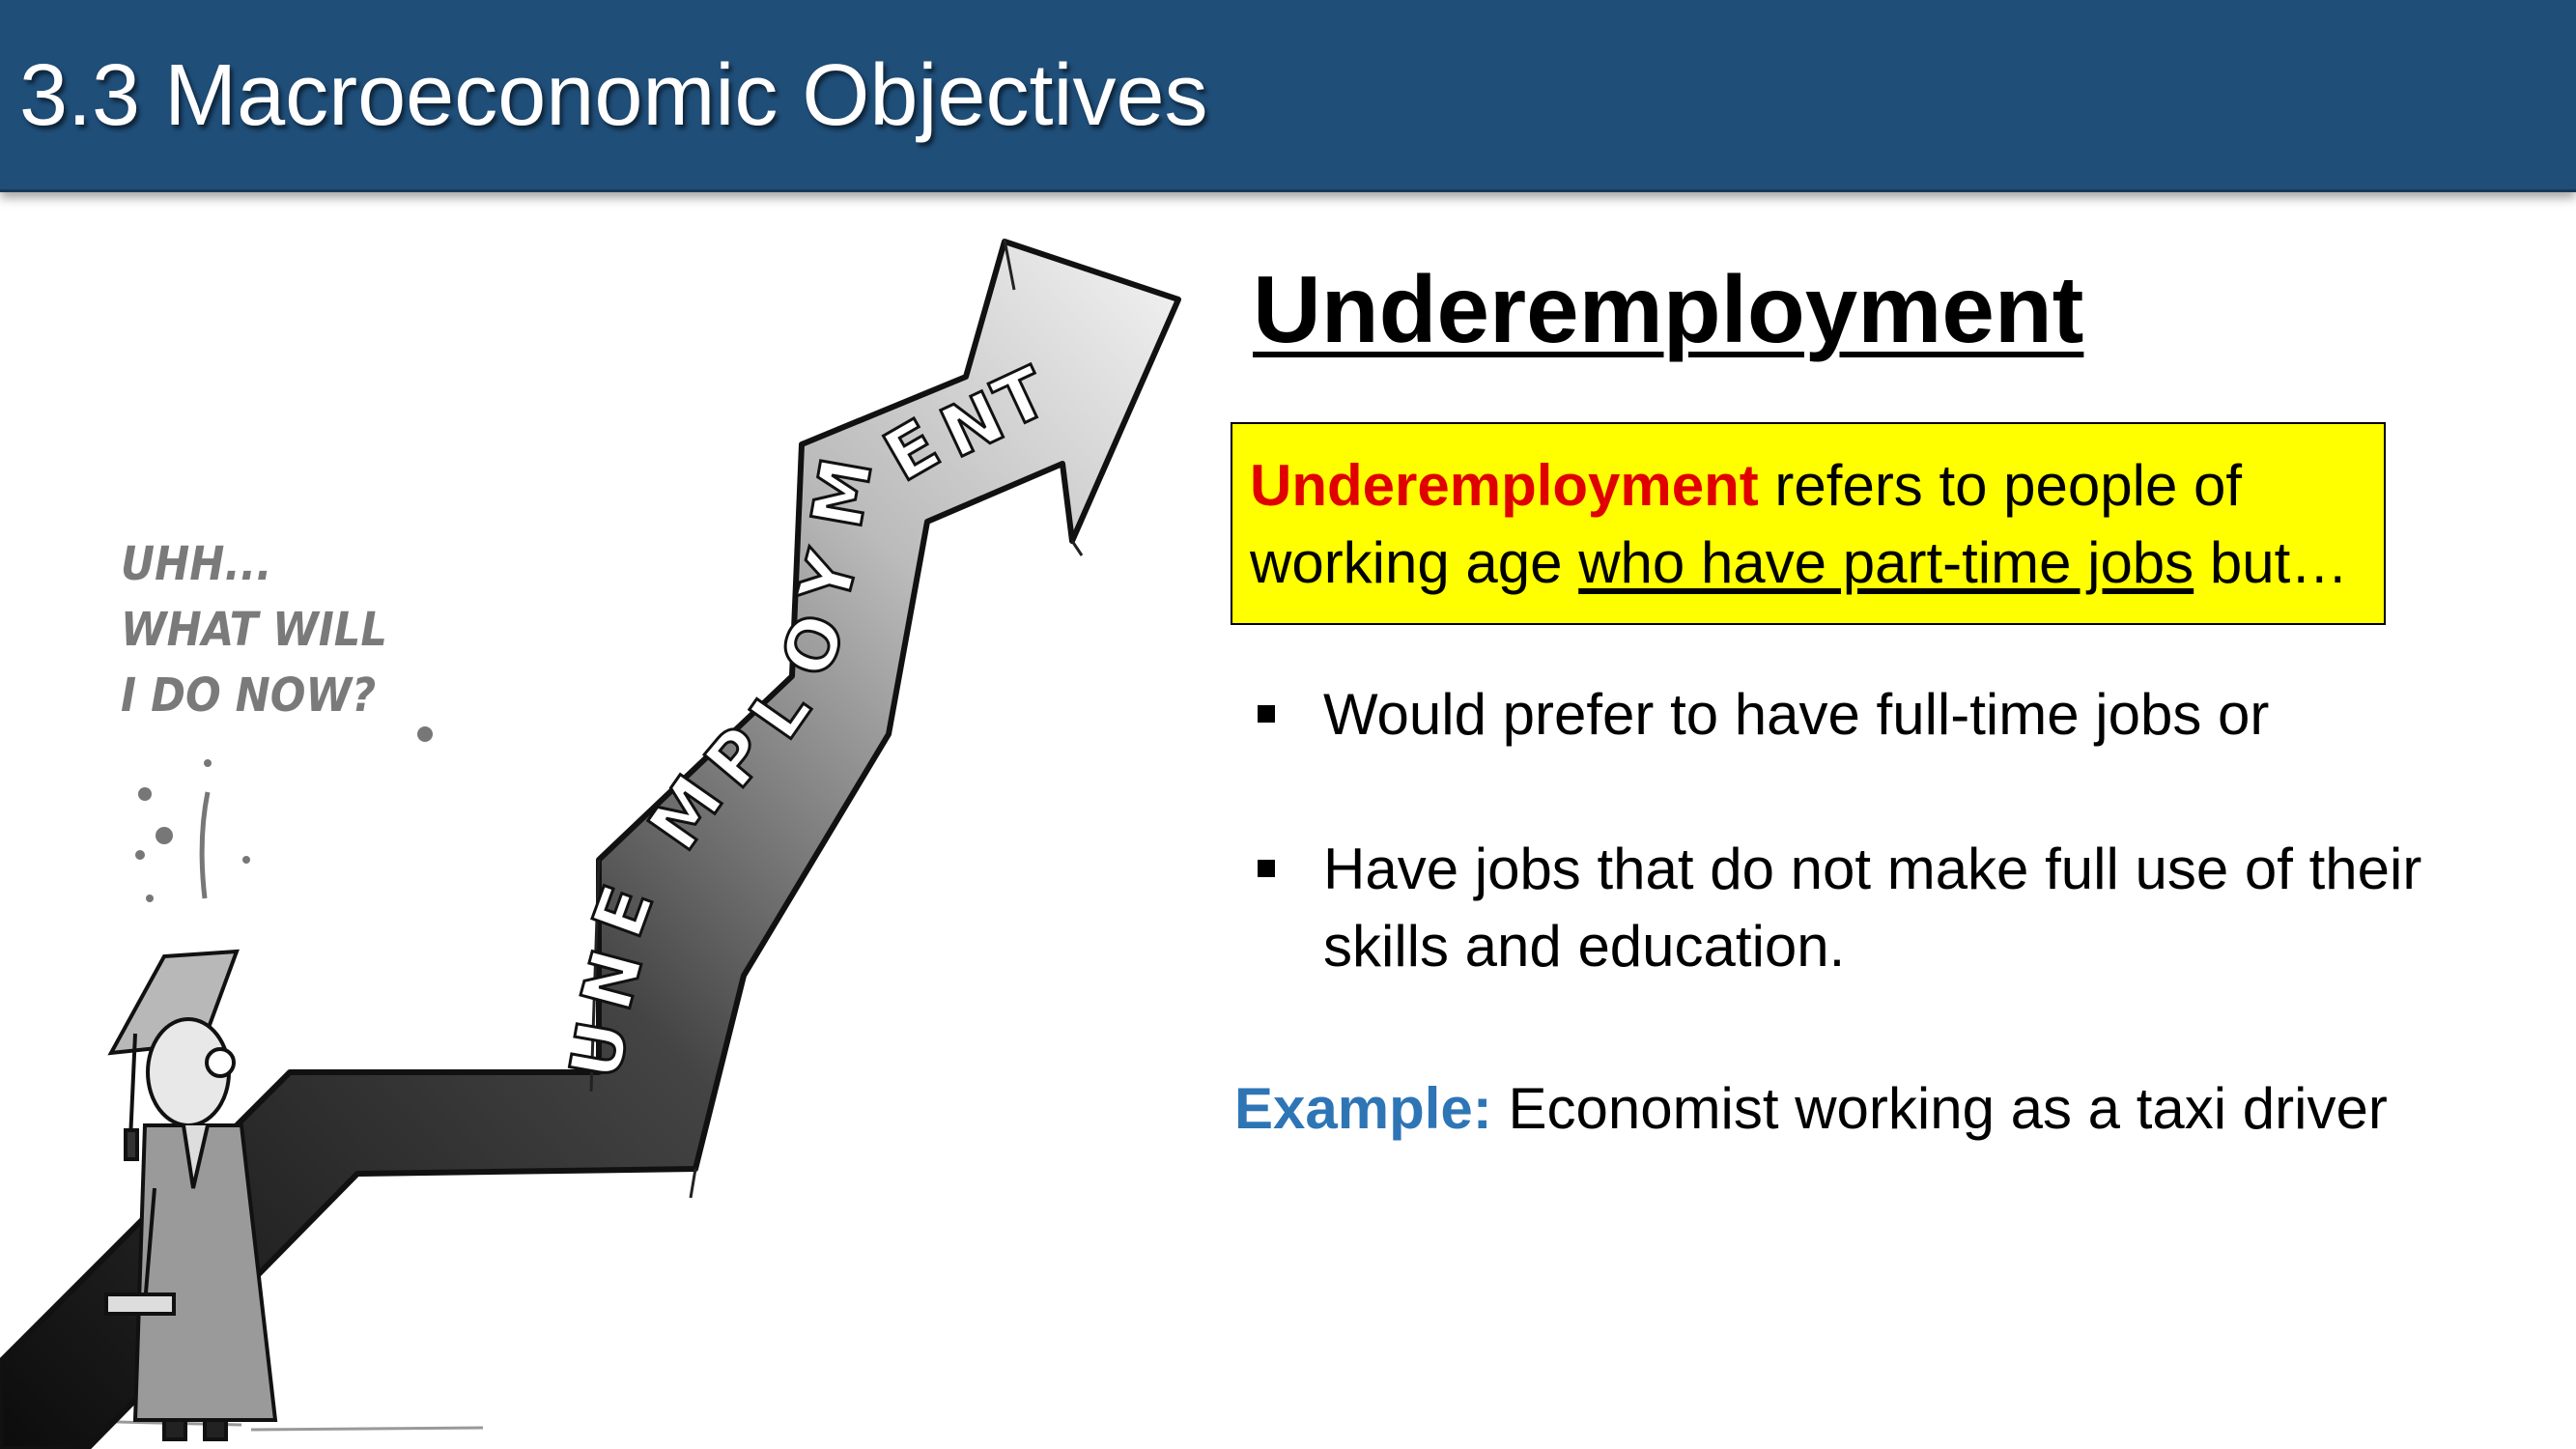  Describe the element at coordinates (248, 695) in the screenshot. I see `thought-line: I DO NOW?` at that location.